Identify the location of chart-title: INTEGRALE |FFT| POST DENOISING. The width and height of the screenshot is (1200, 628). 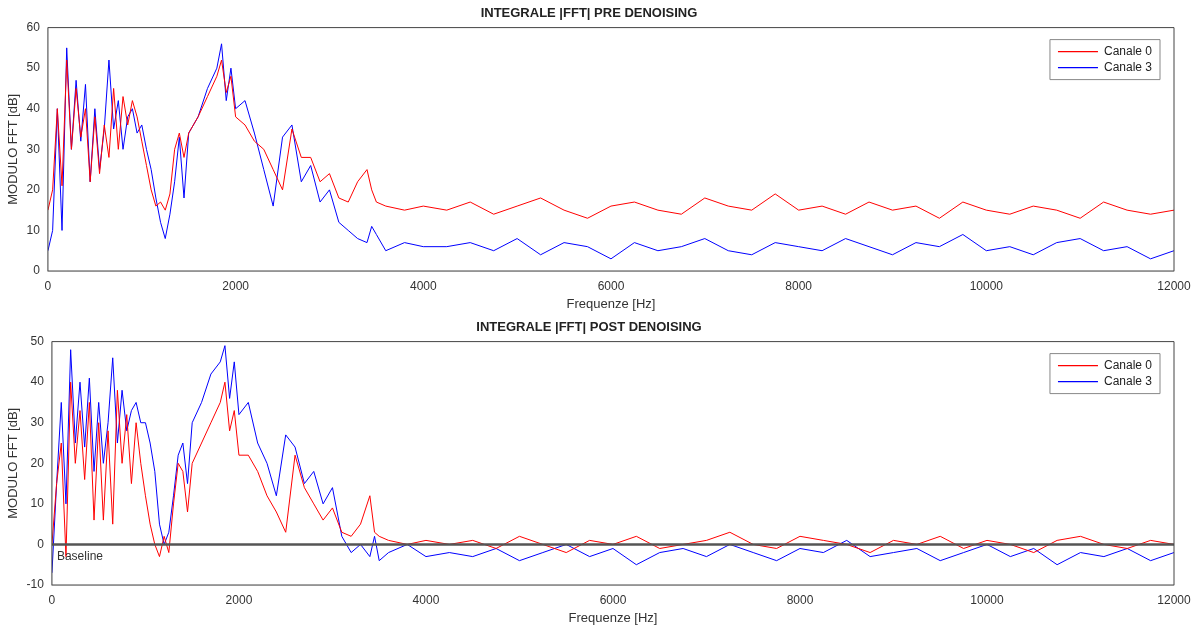
(589, 327).